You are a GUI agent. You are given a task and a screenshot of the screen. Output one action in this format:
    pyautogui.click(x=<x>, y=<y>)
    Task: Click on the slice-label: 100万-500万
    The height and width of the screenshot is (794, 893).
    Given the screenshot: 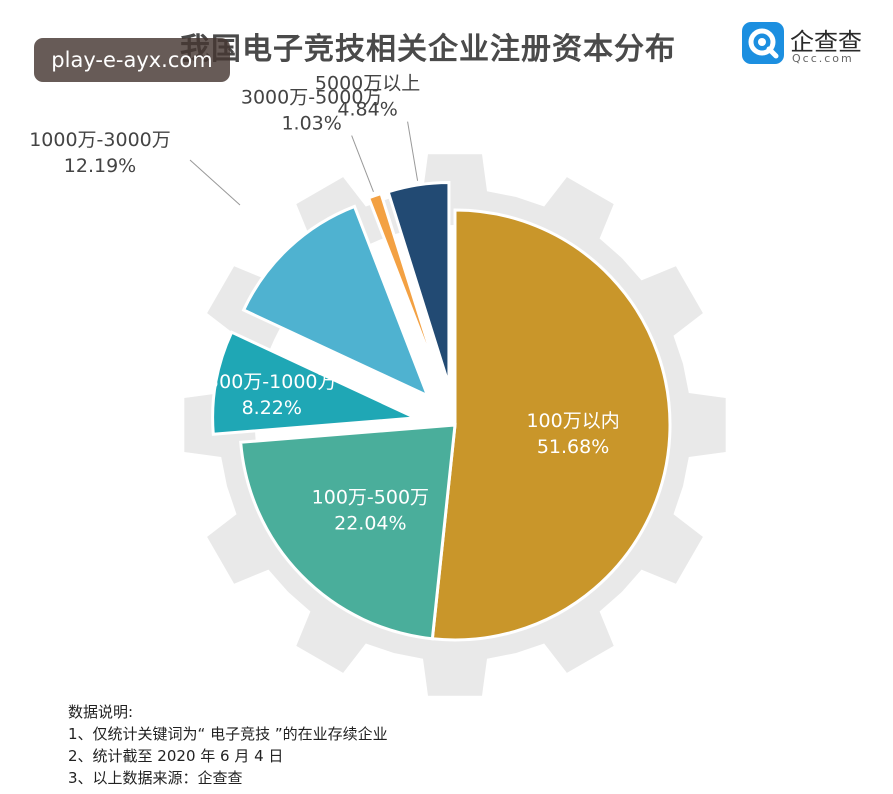 What is the action you would take?
    pyautogui.click(x=370, y=498)
    